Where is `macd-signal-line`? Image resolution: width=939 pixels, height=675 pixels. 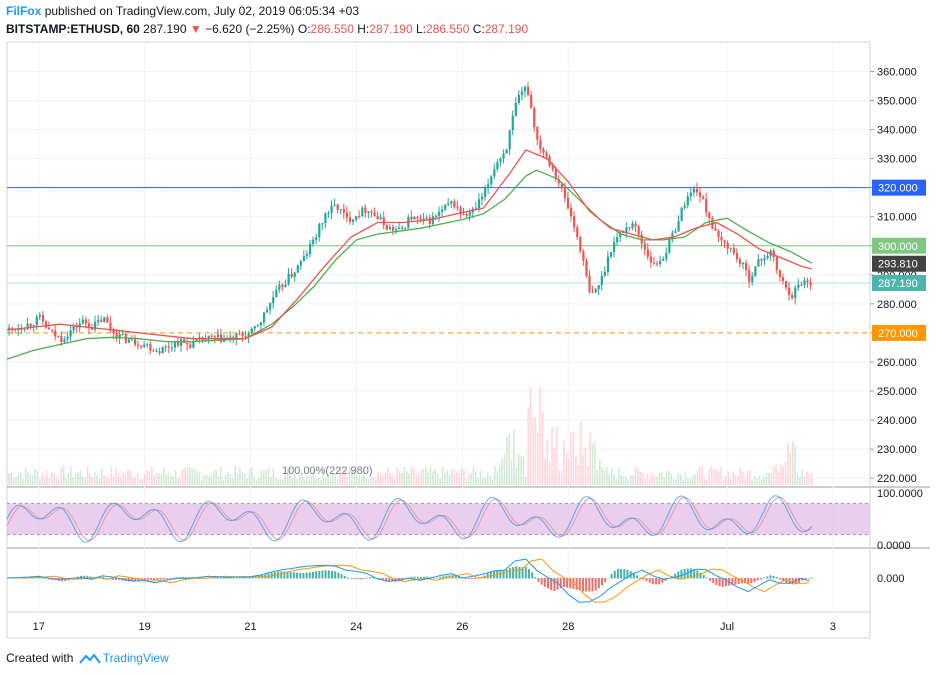 macd-signal-line is located at coordinates (408, 580).